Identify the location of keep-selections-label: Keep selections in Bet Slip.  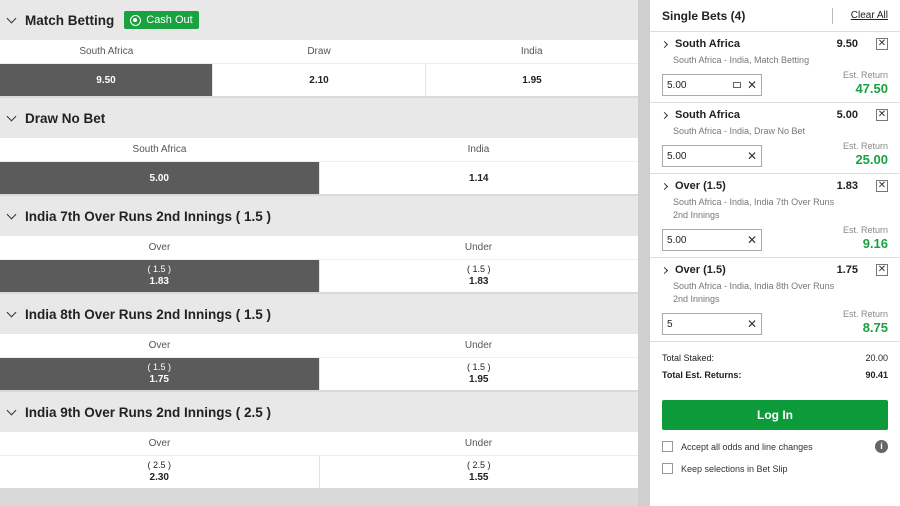
(734, 468).